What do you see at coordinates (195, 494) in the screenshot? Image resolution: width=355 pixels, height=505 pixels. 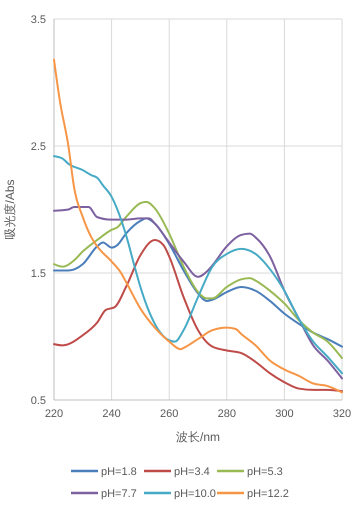 I see `legend-label: pH=10.0` at bounding box center [195, 494].